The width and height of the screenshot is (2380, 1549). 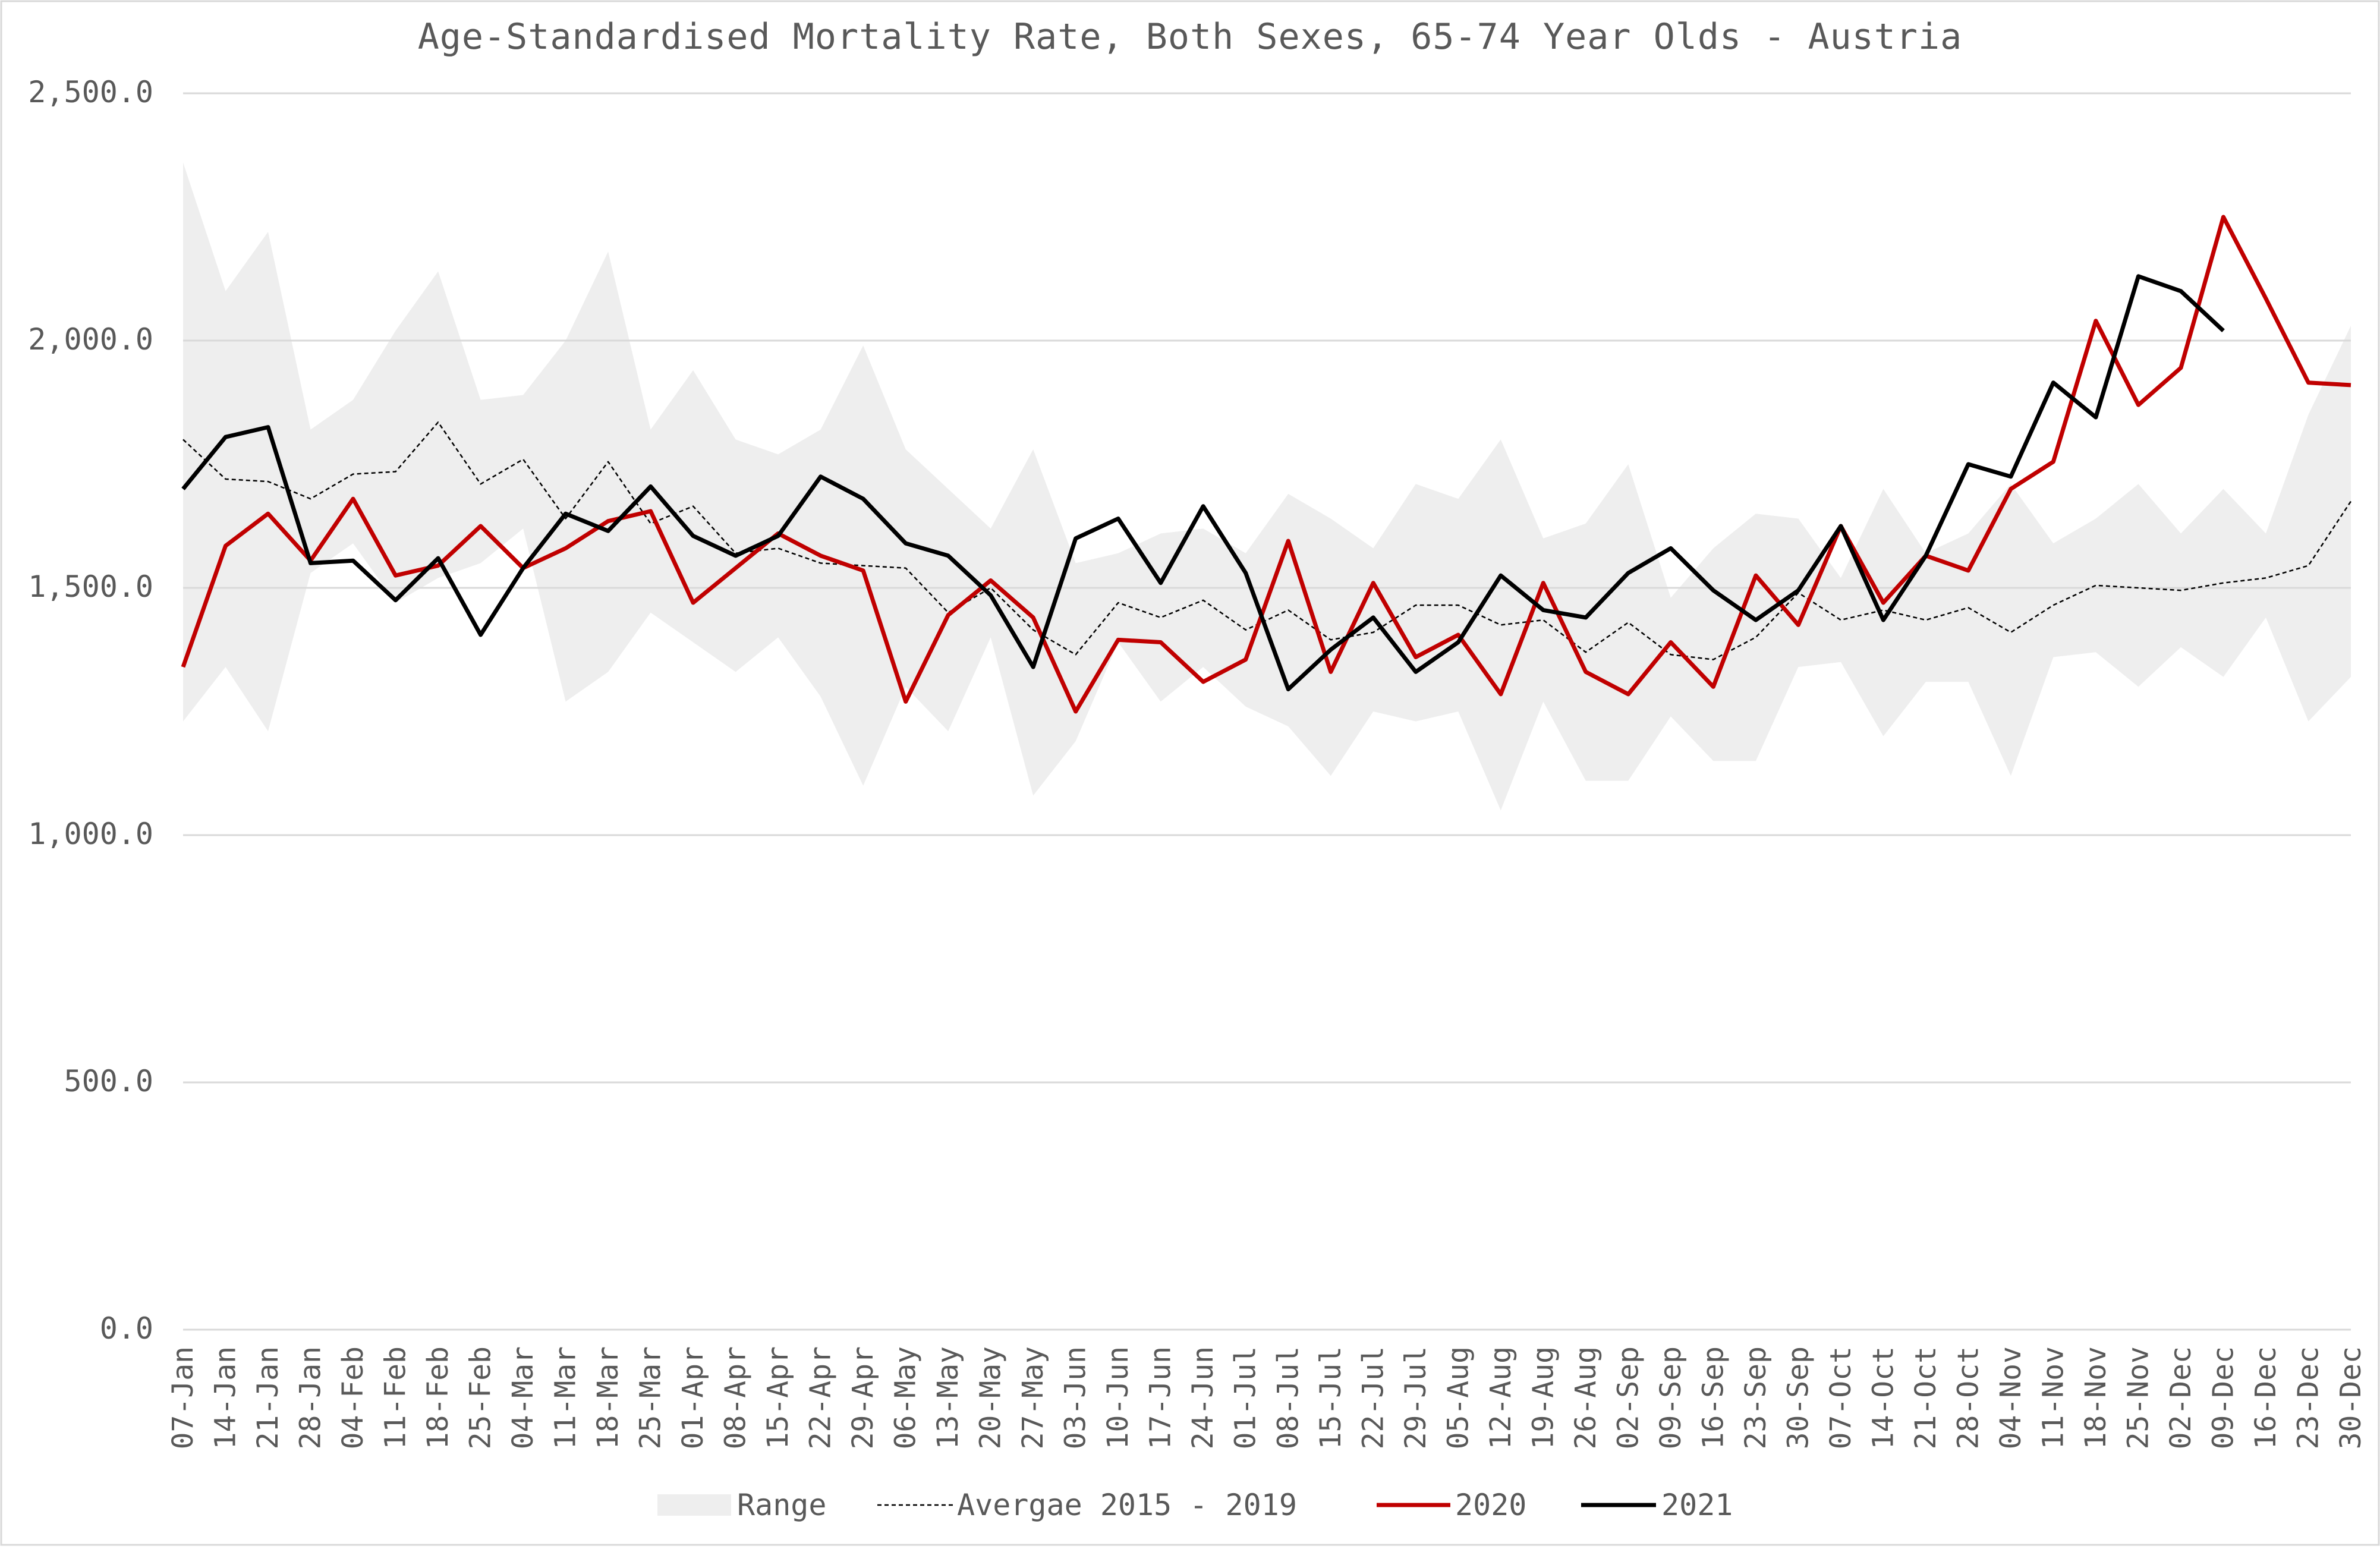 What do you see at coordinates (1756, 1397) in the screenshot?
I see `x-tick-label: 23-Sep` at bounding box center [1756, 1397].